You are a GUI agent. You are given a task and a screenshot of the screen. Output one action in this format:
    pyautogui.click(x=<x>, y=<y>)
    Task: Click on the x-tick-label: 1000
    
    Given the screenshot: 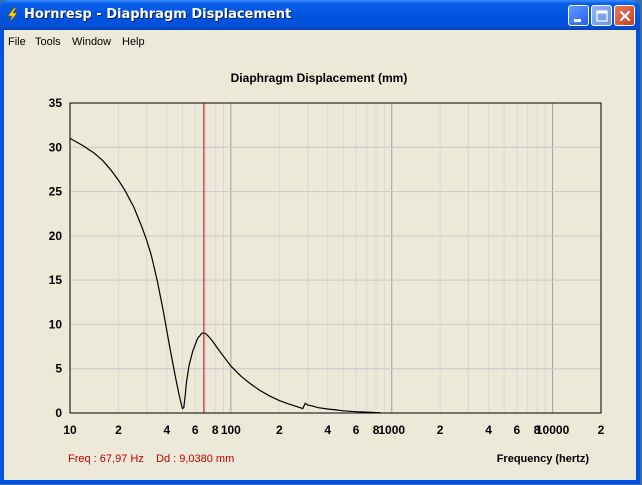 What is the action you would take?
    pyautogui.click(x=391, y=430)
    